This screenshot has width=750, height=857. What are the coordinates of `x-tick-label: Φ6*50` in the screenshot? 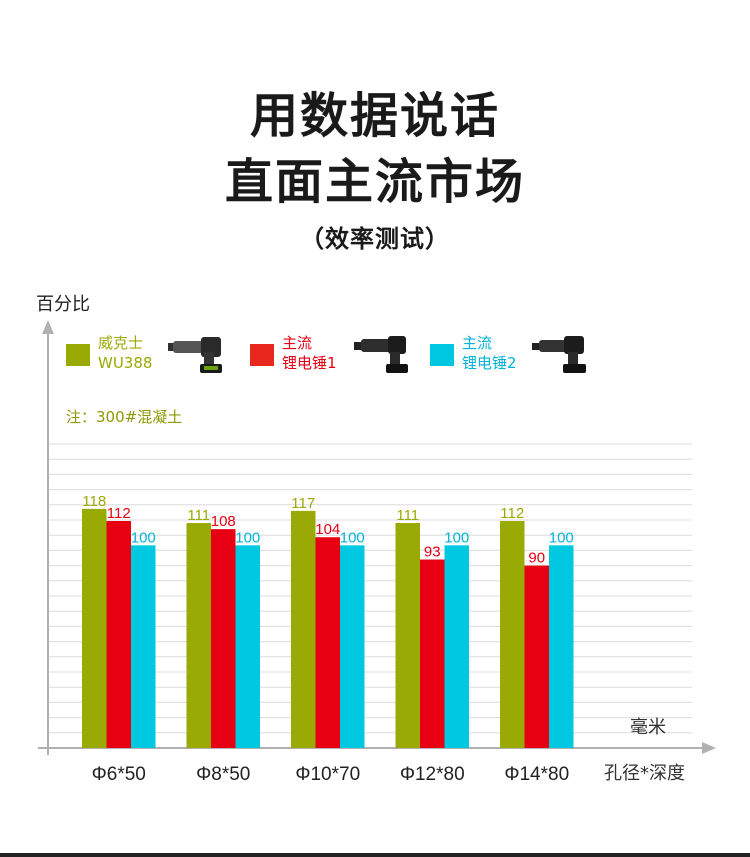 It's located at (119, 774).